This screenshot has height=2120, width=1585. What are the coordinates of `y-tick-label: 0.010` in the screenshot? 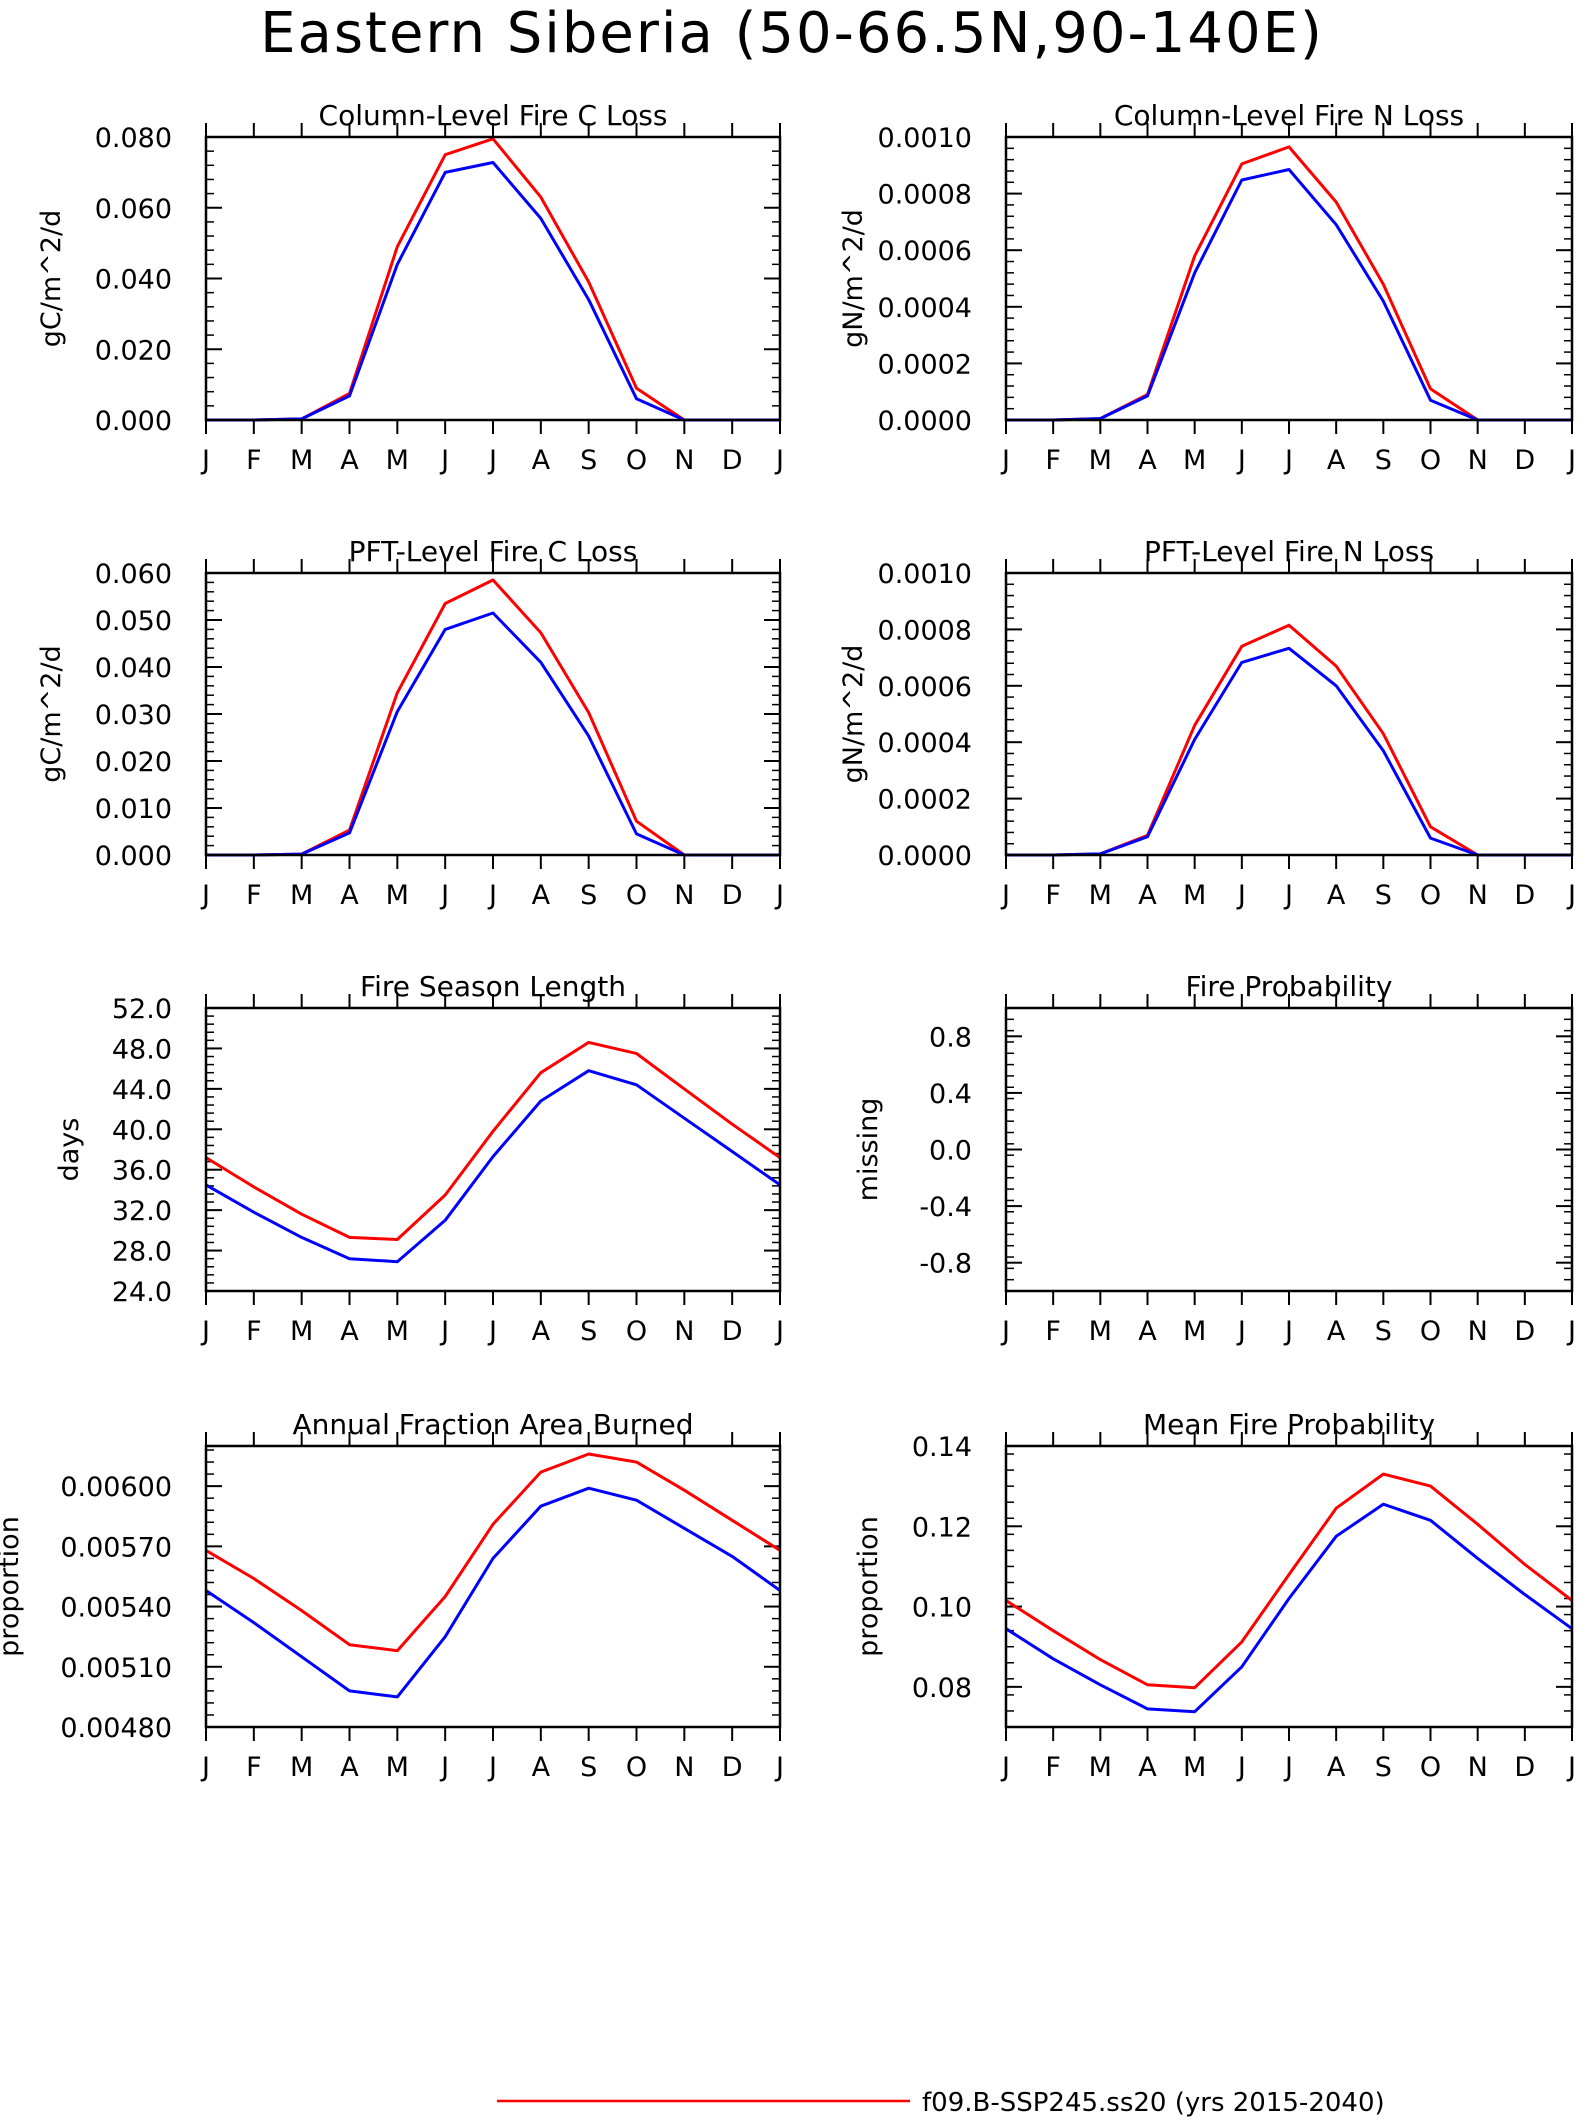 It's located at (133, 809).